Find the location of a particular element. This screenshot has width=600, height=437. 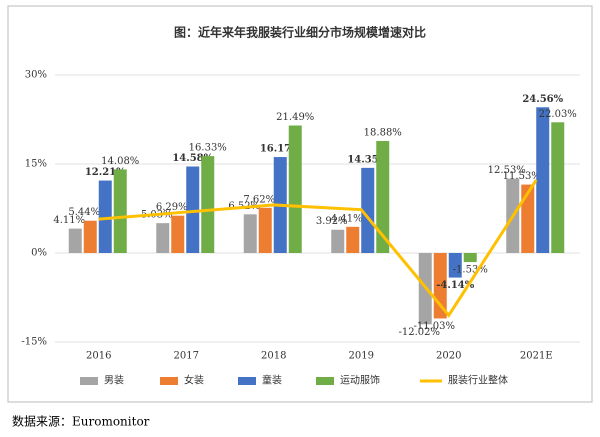

chart-title: 图：近年来年我服装行业细分市场规模增速对比 is located at coordinates (300, 32).